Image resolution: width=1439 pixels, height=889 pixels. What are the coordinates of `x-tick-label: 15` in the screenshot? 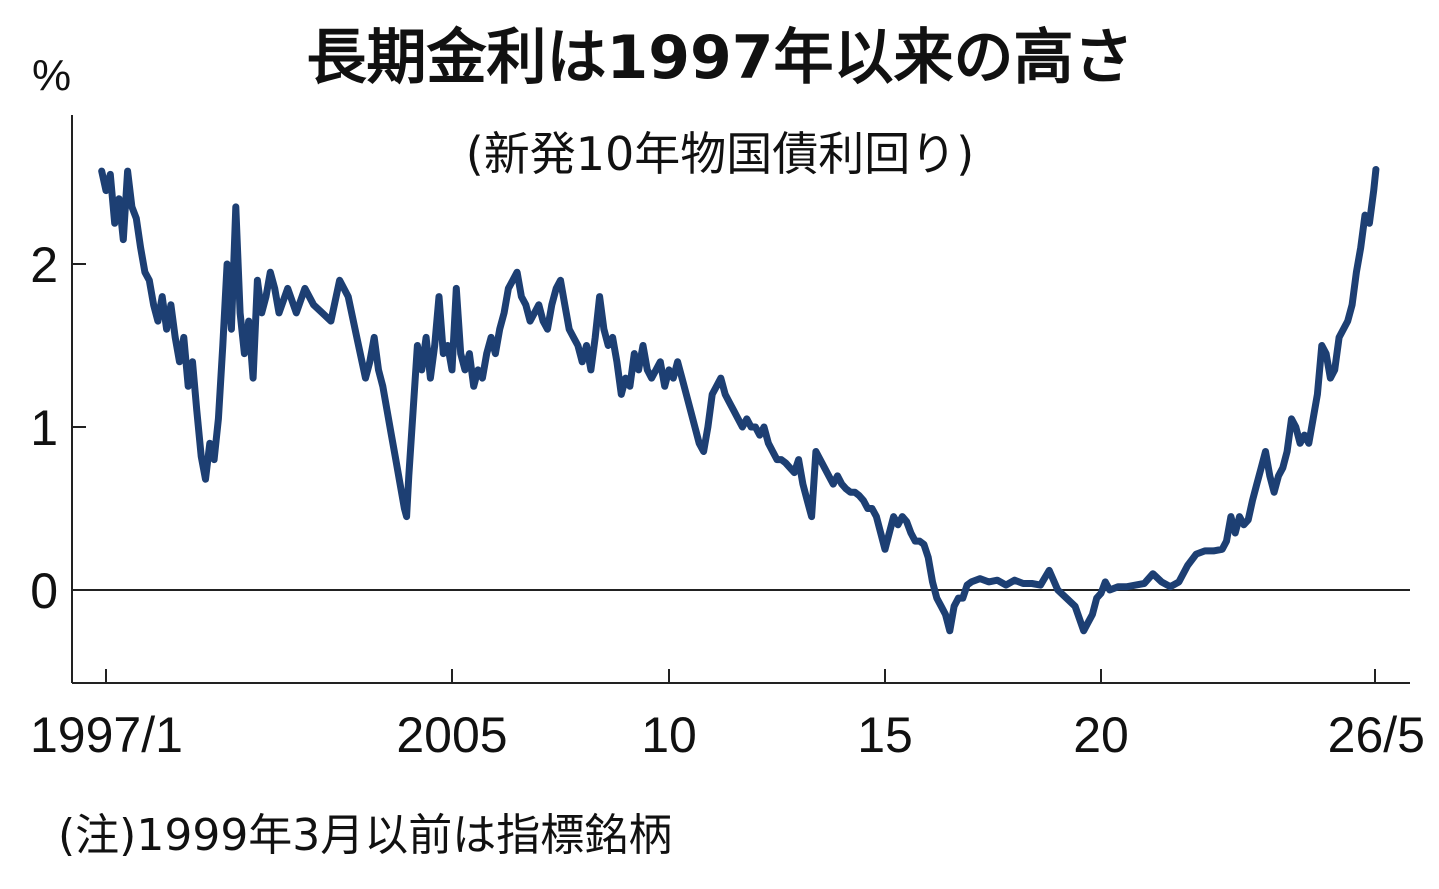 It's located at (885, 735).